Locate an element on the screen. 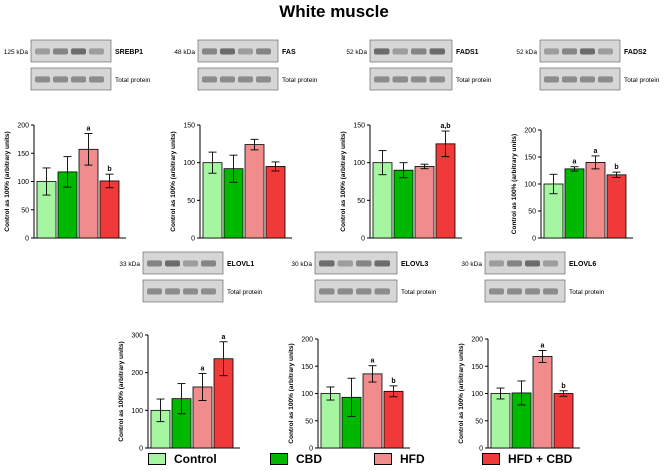  legend-label-hfd-cbd: HFD + CBD is located at coordinates (540, 459).